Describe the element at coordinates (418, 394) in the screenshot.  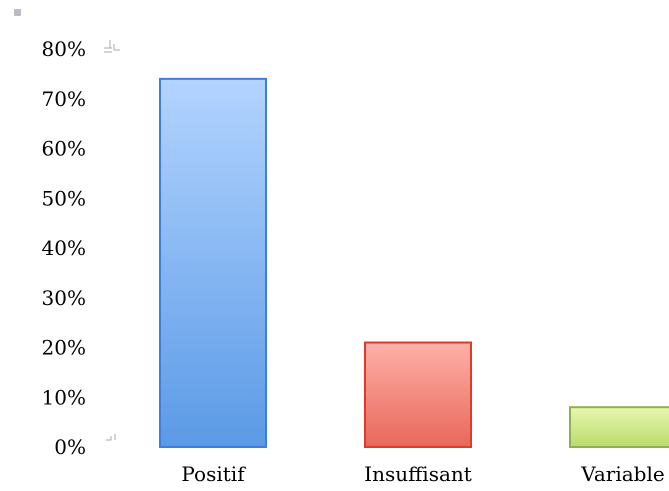
I see `bar-insuffisant` at that location.